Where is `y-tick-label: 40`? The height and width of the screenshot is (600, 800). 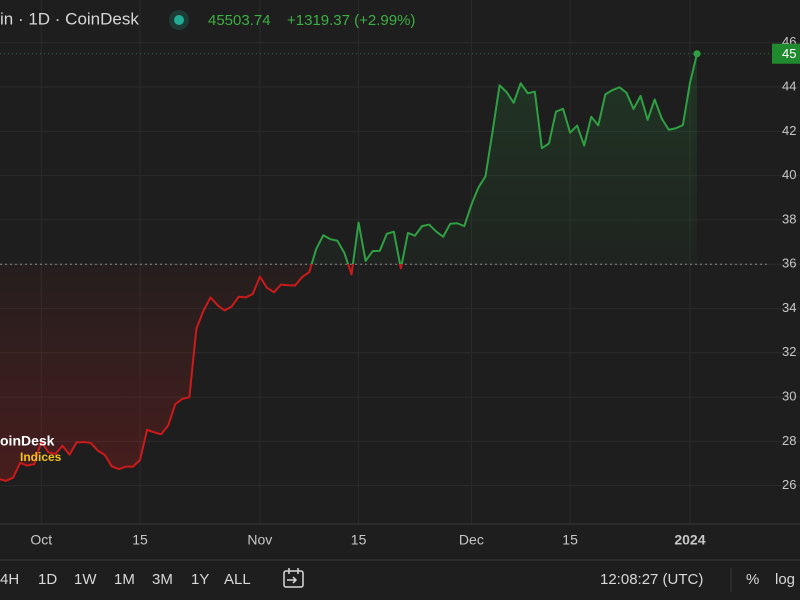 y-tick-label: 40 is located at coordinates (789, 174).